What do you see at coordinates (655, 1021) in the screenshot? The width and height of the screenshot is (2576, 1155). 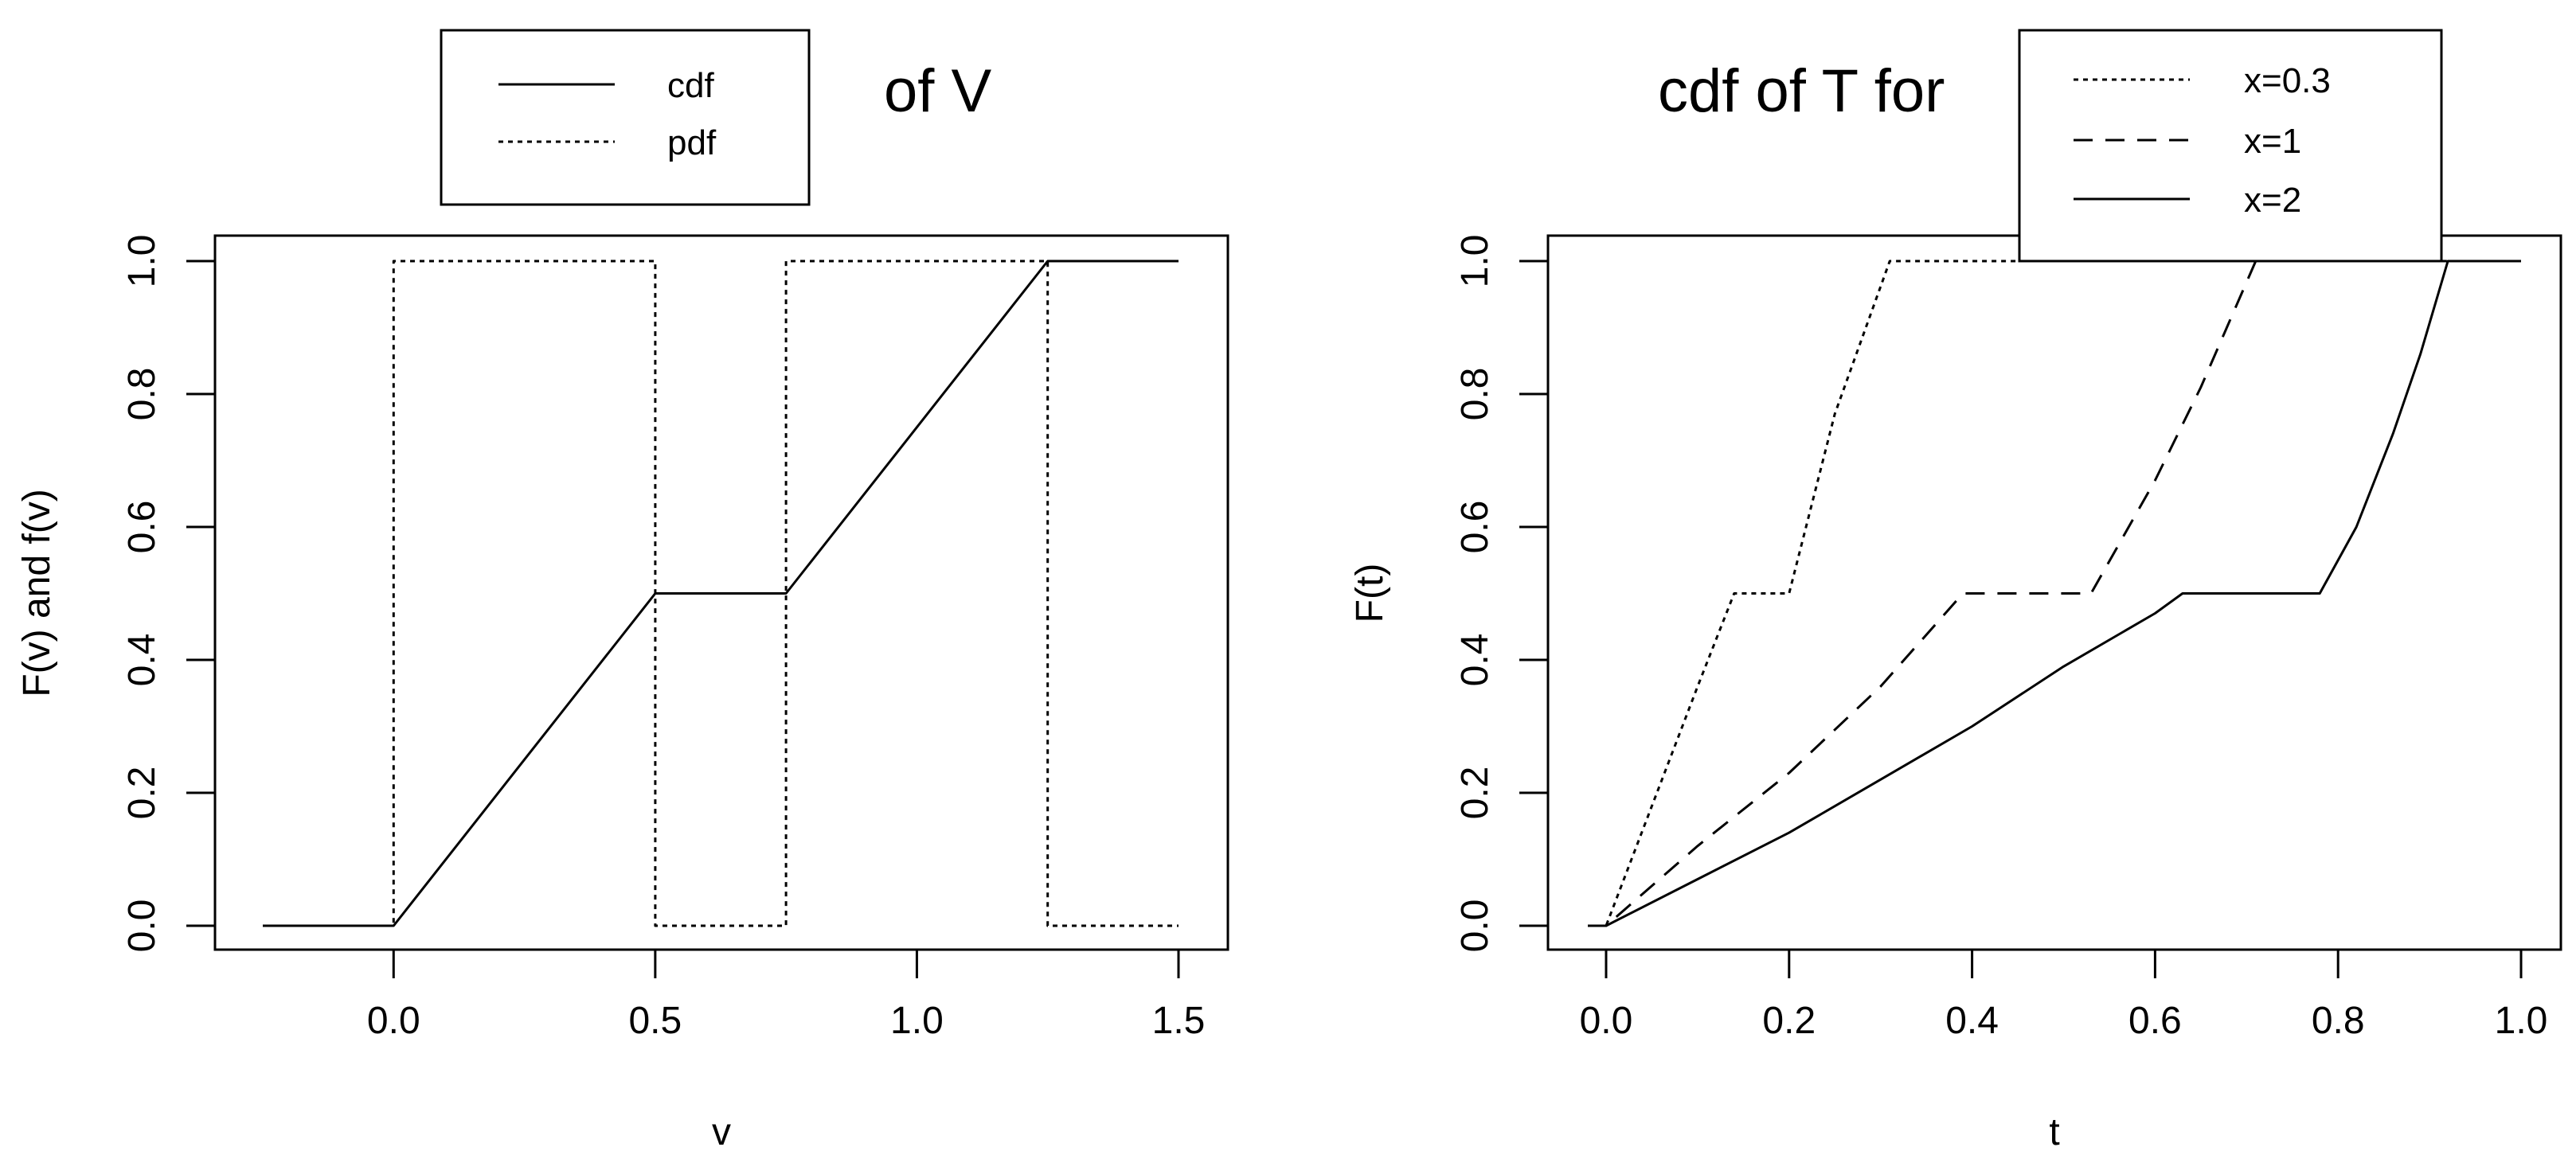 I see `x-tick-label: 0.5` at bounding box center [655, 1021].